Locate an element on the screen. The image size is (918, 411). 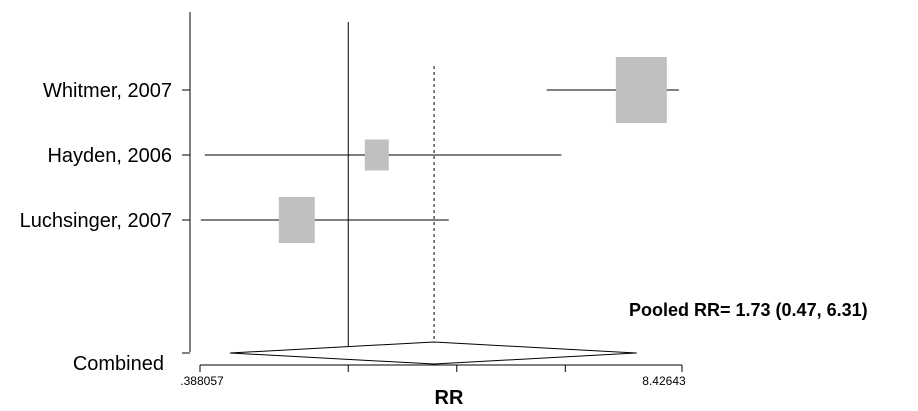
study-label: Luchsinger, 2007 is located at coordinates (96, 221).